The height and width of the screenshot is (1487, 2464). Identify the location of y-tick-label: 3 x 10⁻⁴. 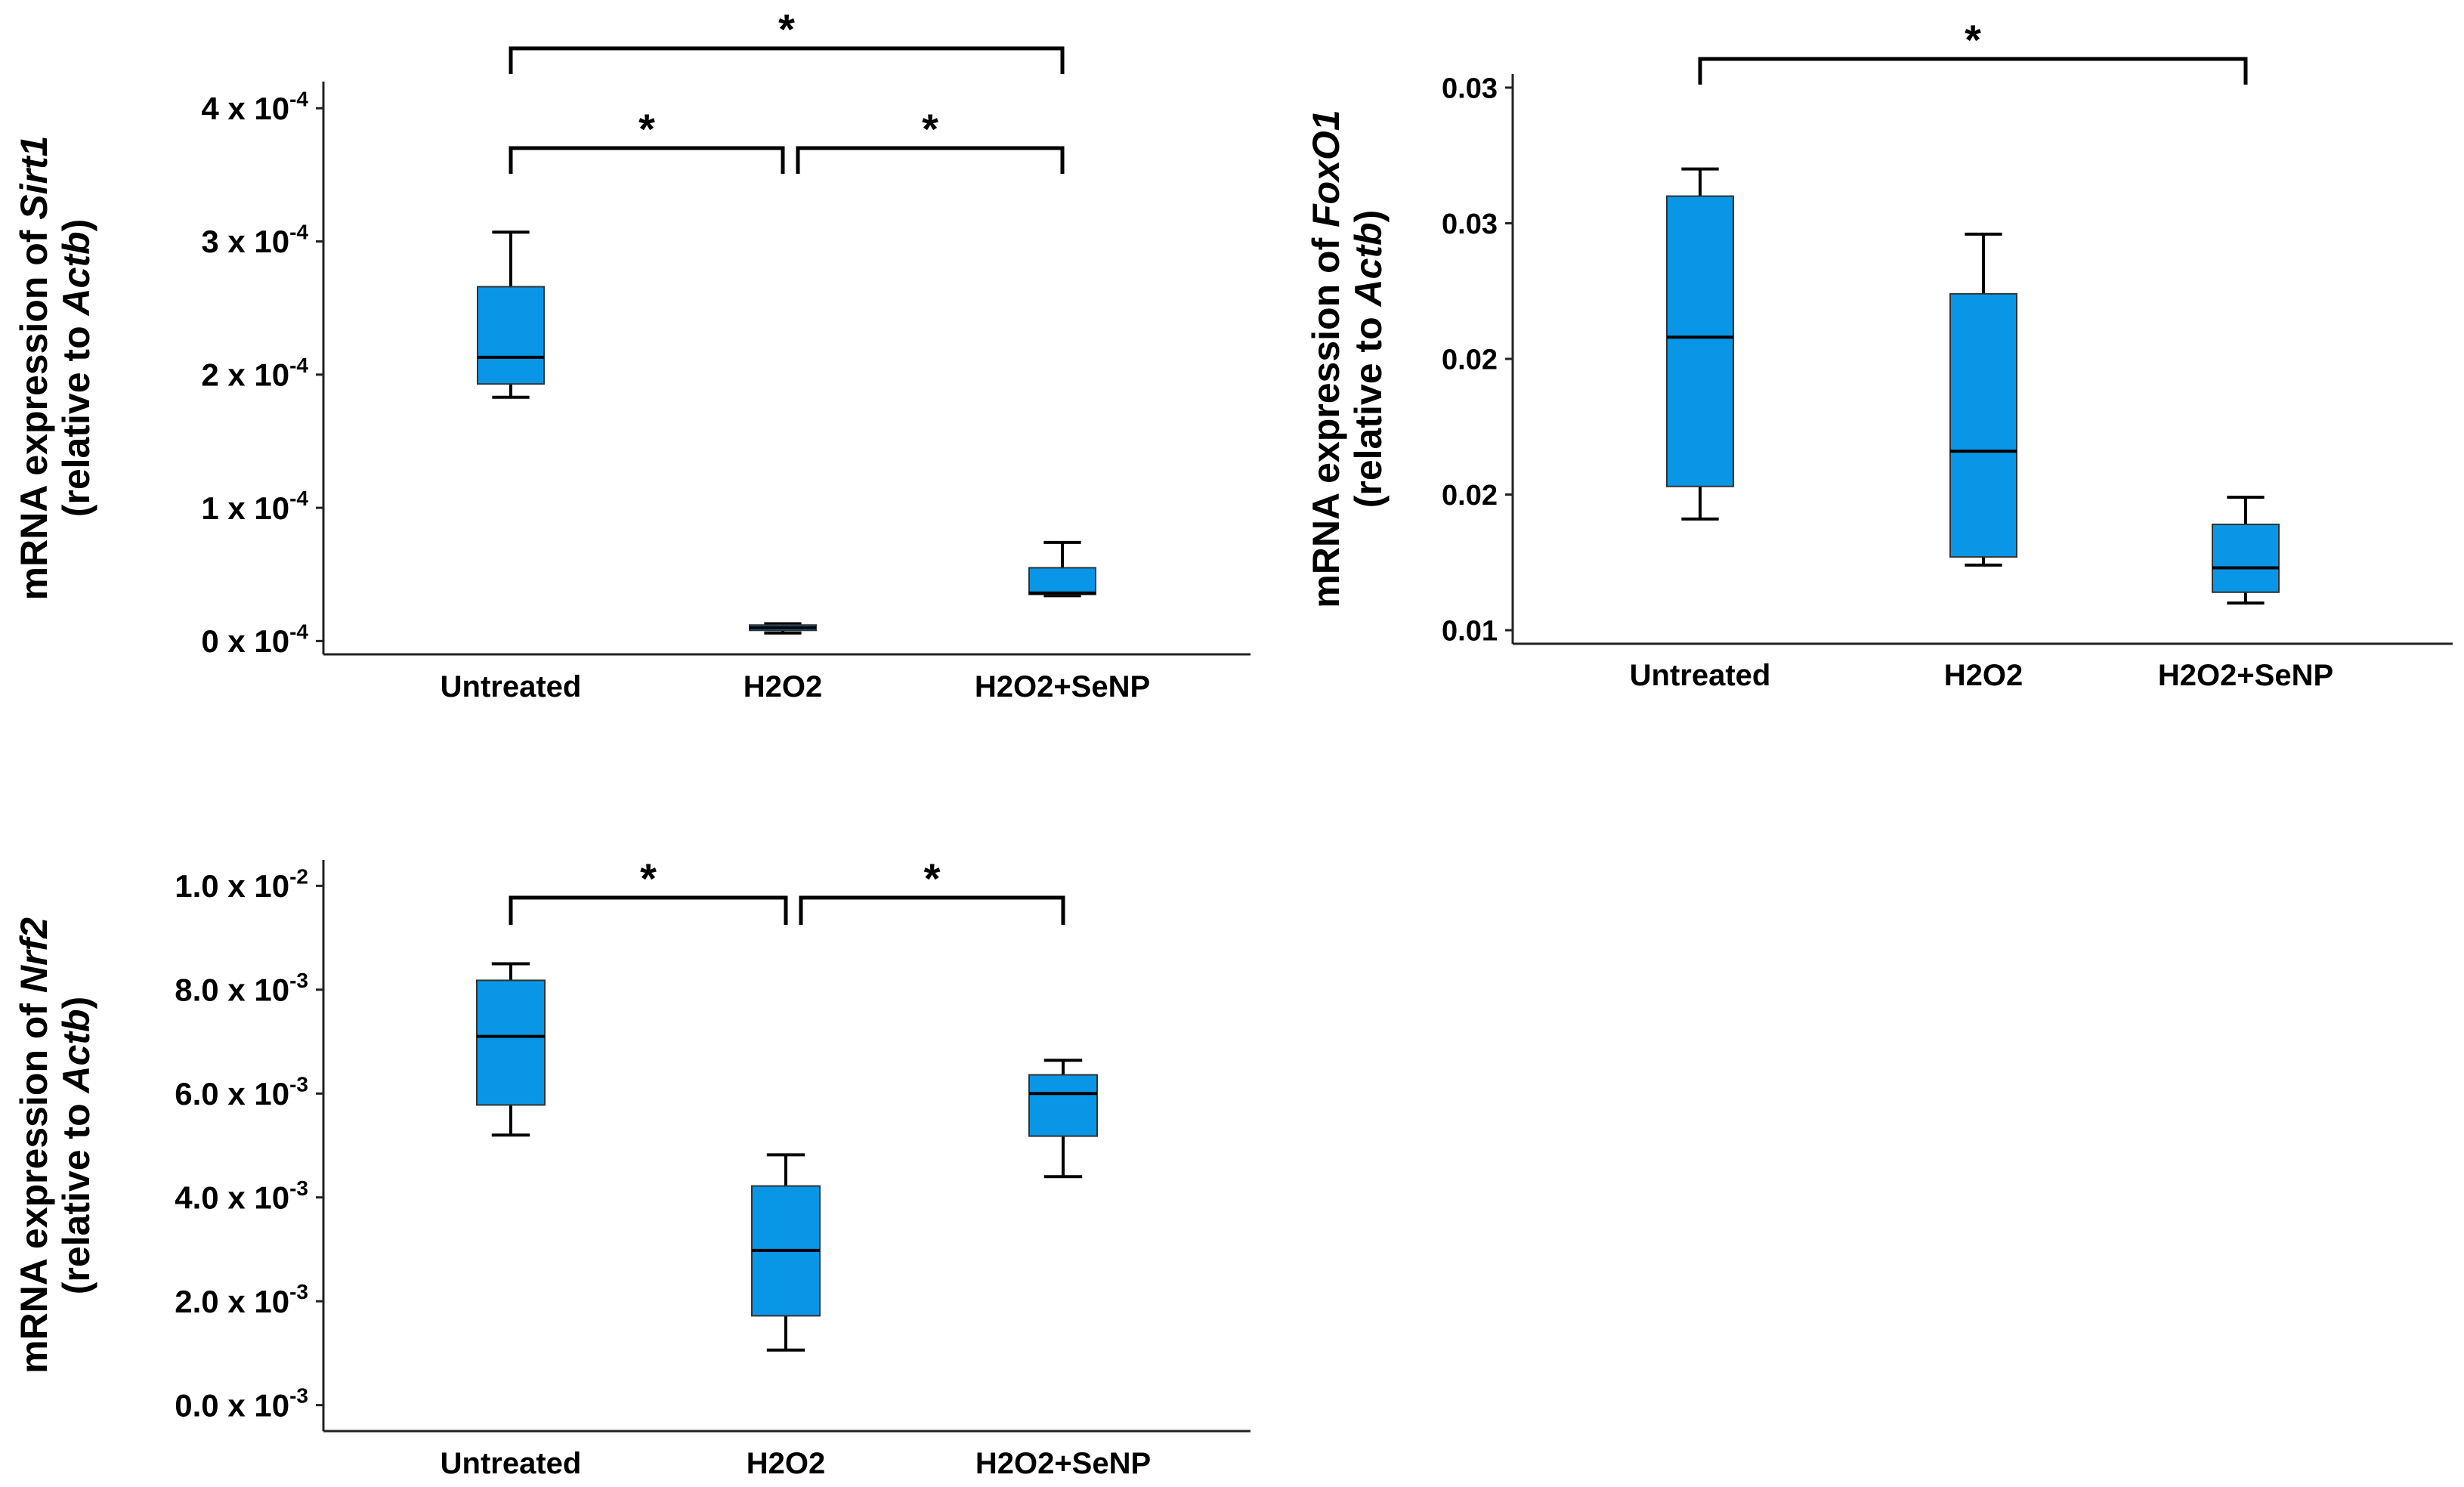
(254, 241).